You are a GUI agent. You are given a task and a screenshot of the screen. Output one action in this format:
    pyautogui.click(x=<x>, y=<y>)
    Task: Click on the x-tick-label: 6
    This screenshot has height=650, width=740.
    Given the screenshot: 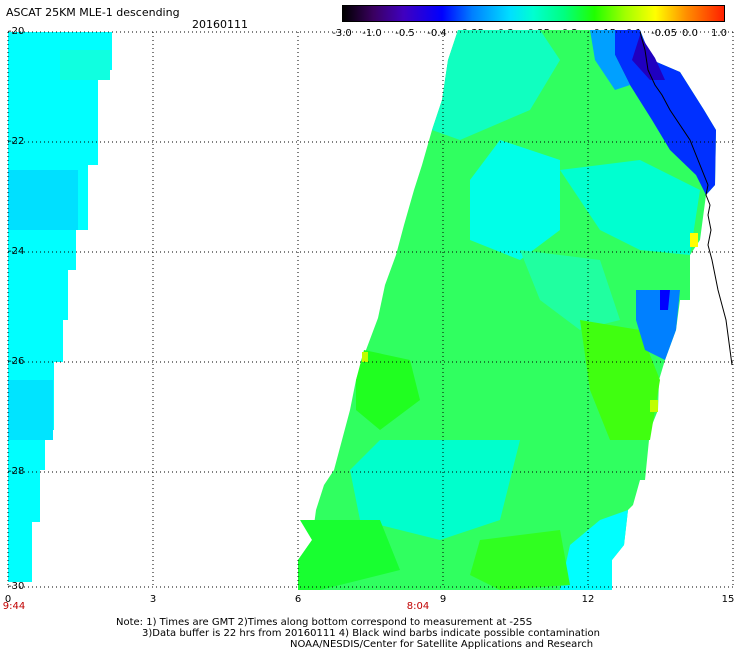 What is the action you would take?
    pyautogui.click(x=298, y=599)
    